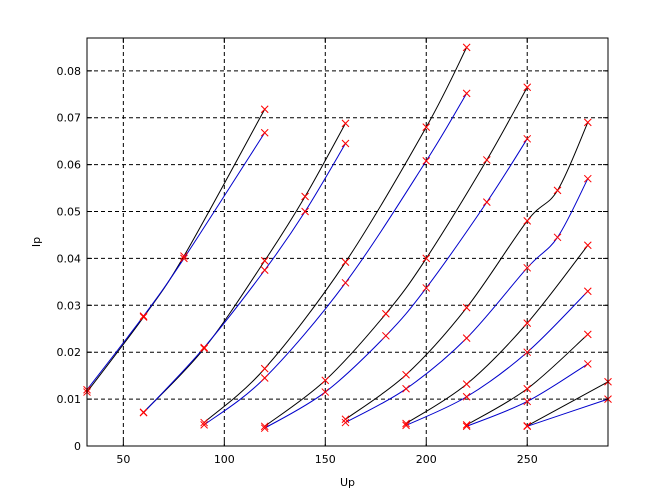  I want to click on y-tick-label: 0.07, so click(69, 118).